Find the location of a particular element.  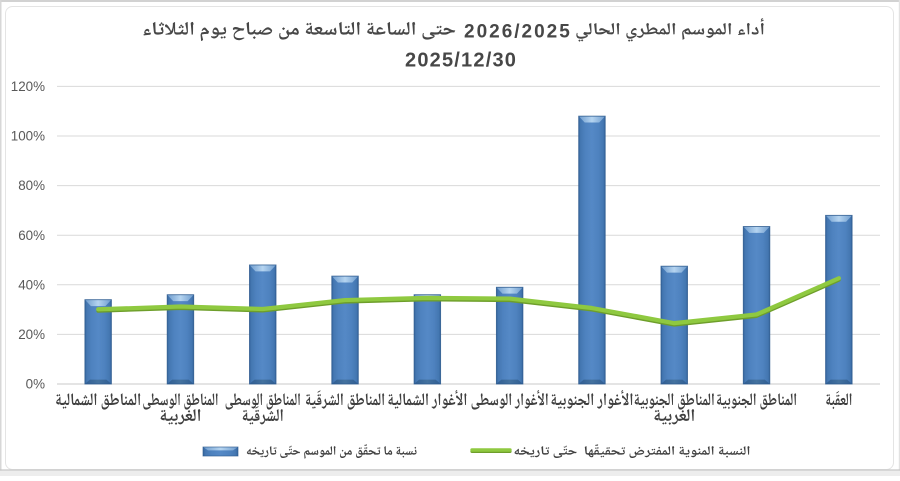

svg-text: 100% is located at coordinates (28, 136).